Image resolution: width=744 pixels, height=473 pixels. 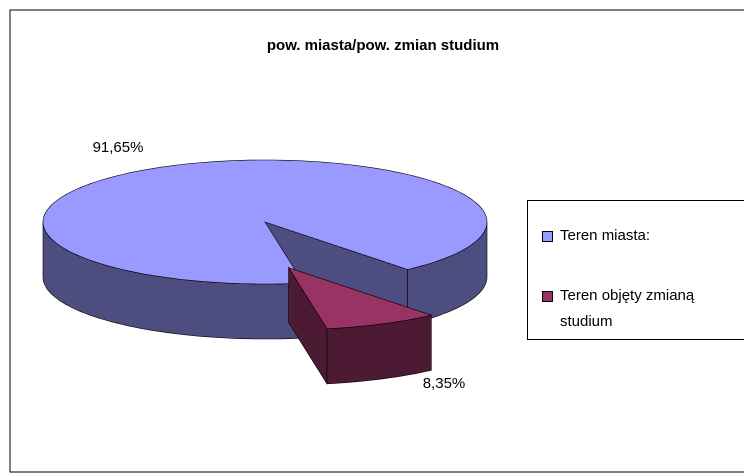 What do you see at coordinates (635, 270) in the screenshot?
I see `legend: Teren miasta: Teren objęty zmianą studium` at bounding box center [635, 270].